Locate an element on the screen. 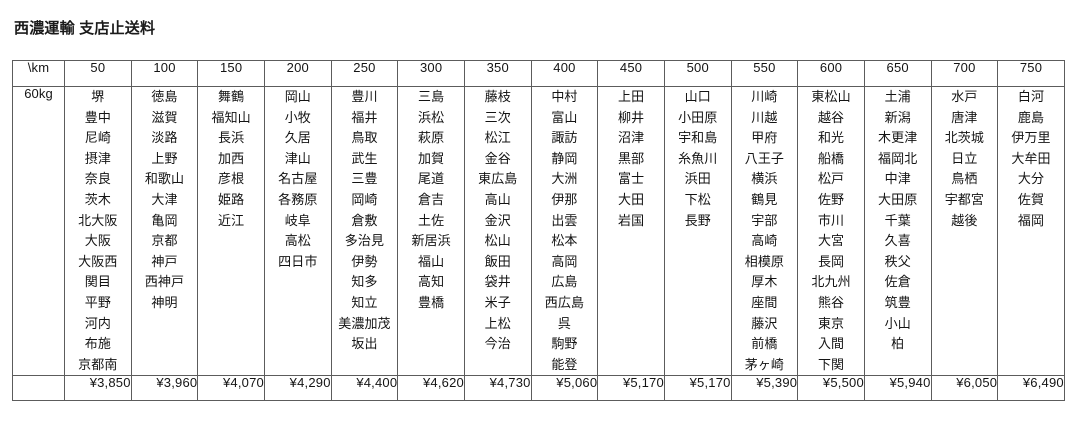  city-name: 呉 is located at coordinates (564, 323).